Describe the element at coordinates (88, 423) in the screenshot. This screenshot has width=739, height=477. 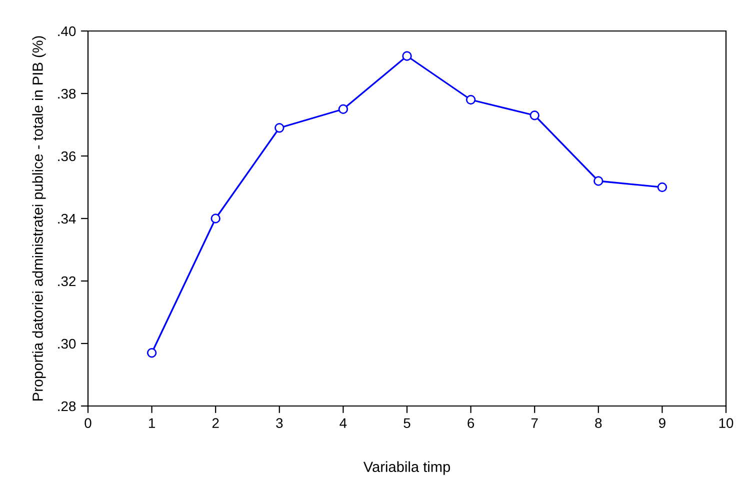
I see `x-tick-label: 0` at that location.